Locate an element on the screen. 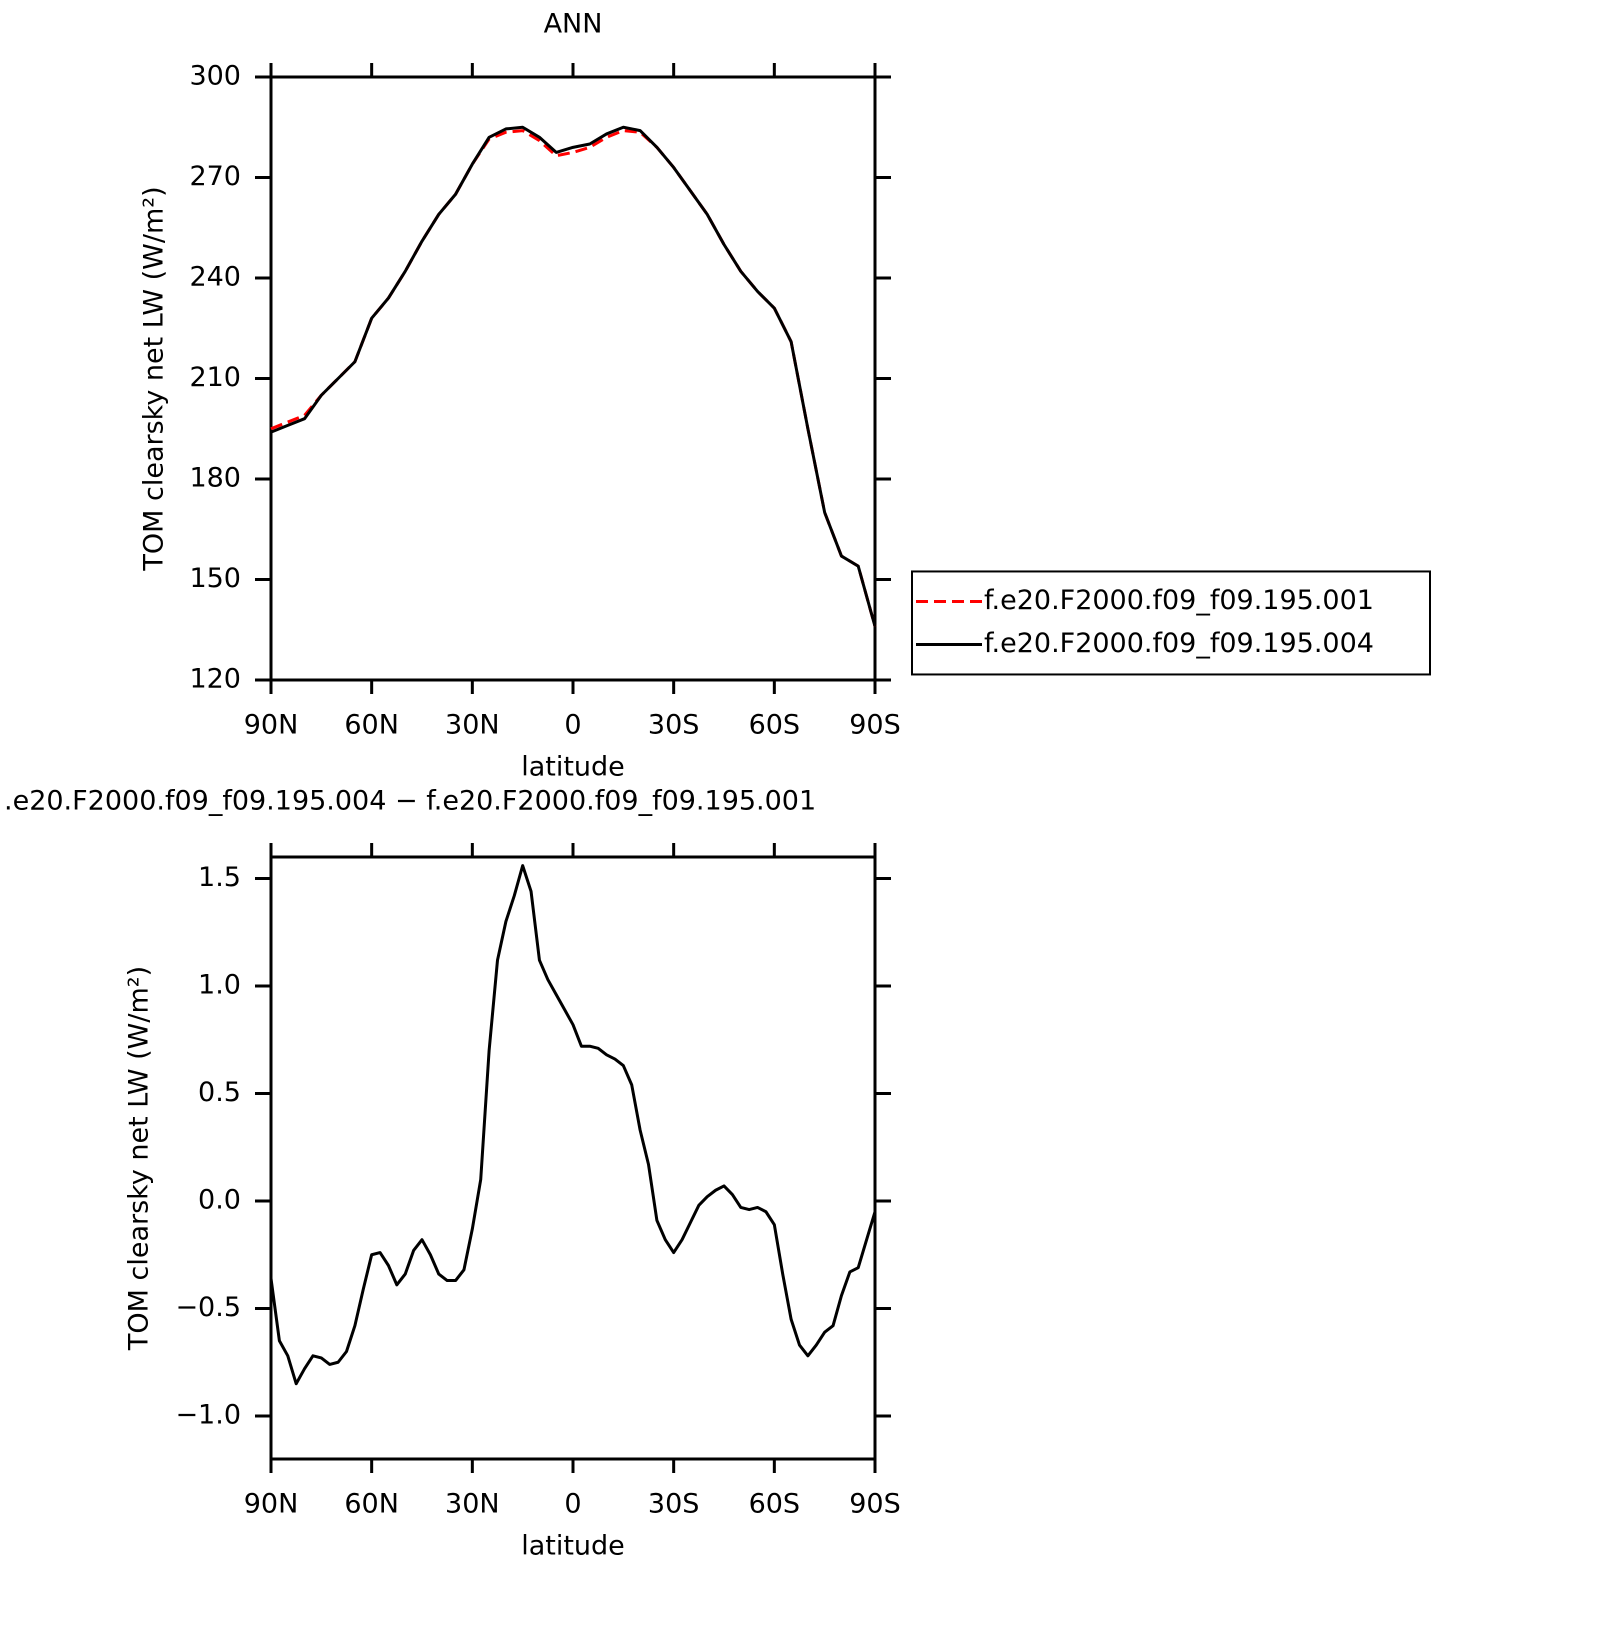  y-tick-label: 300 is located at coordinates (215, 76).